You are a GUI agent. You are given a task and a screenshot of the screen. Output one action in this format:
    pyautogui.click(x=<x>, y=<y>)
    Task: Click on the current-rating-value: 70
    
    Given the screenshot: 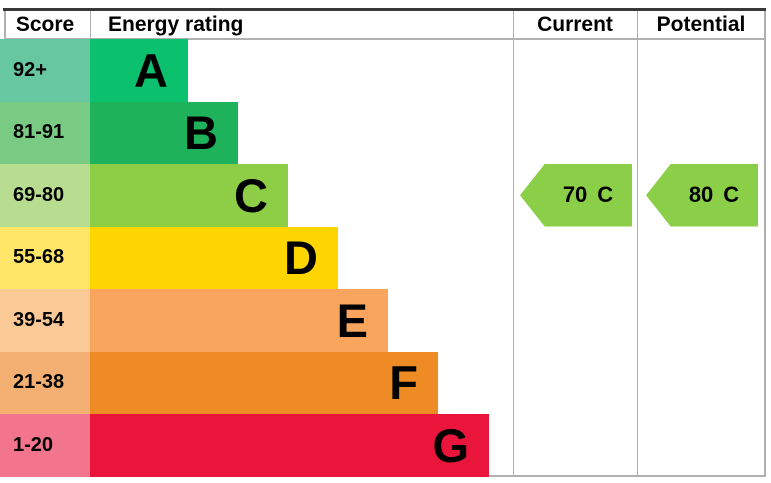 What is the action you would take?
    pyautogui.click(x=575, y=195)
    